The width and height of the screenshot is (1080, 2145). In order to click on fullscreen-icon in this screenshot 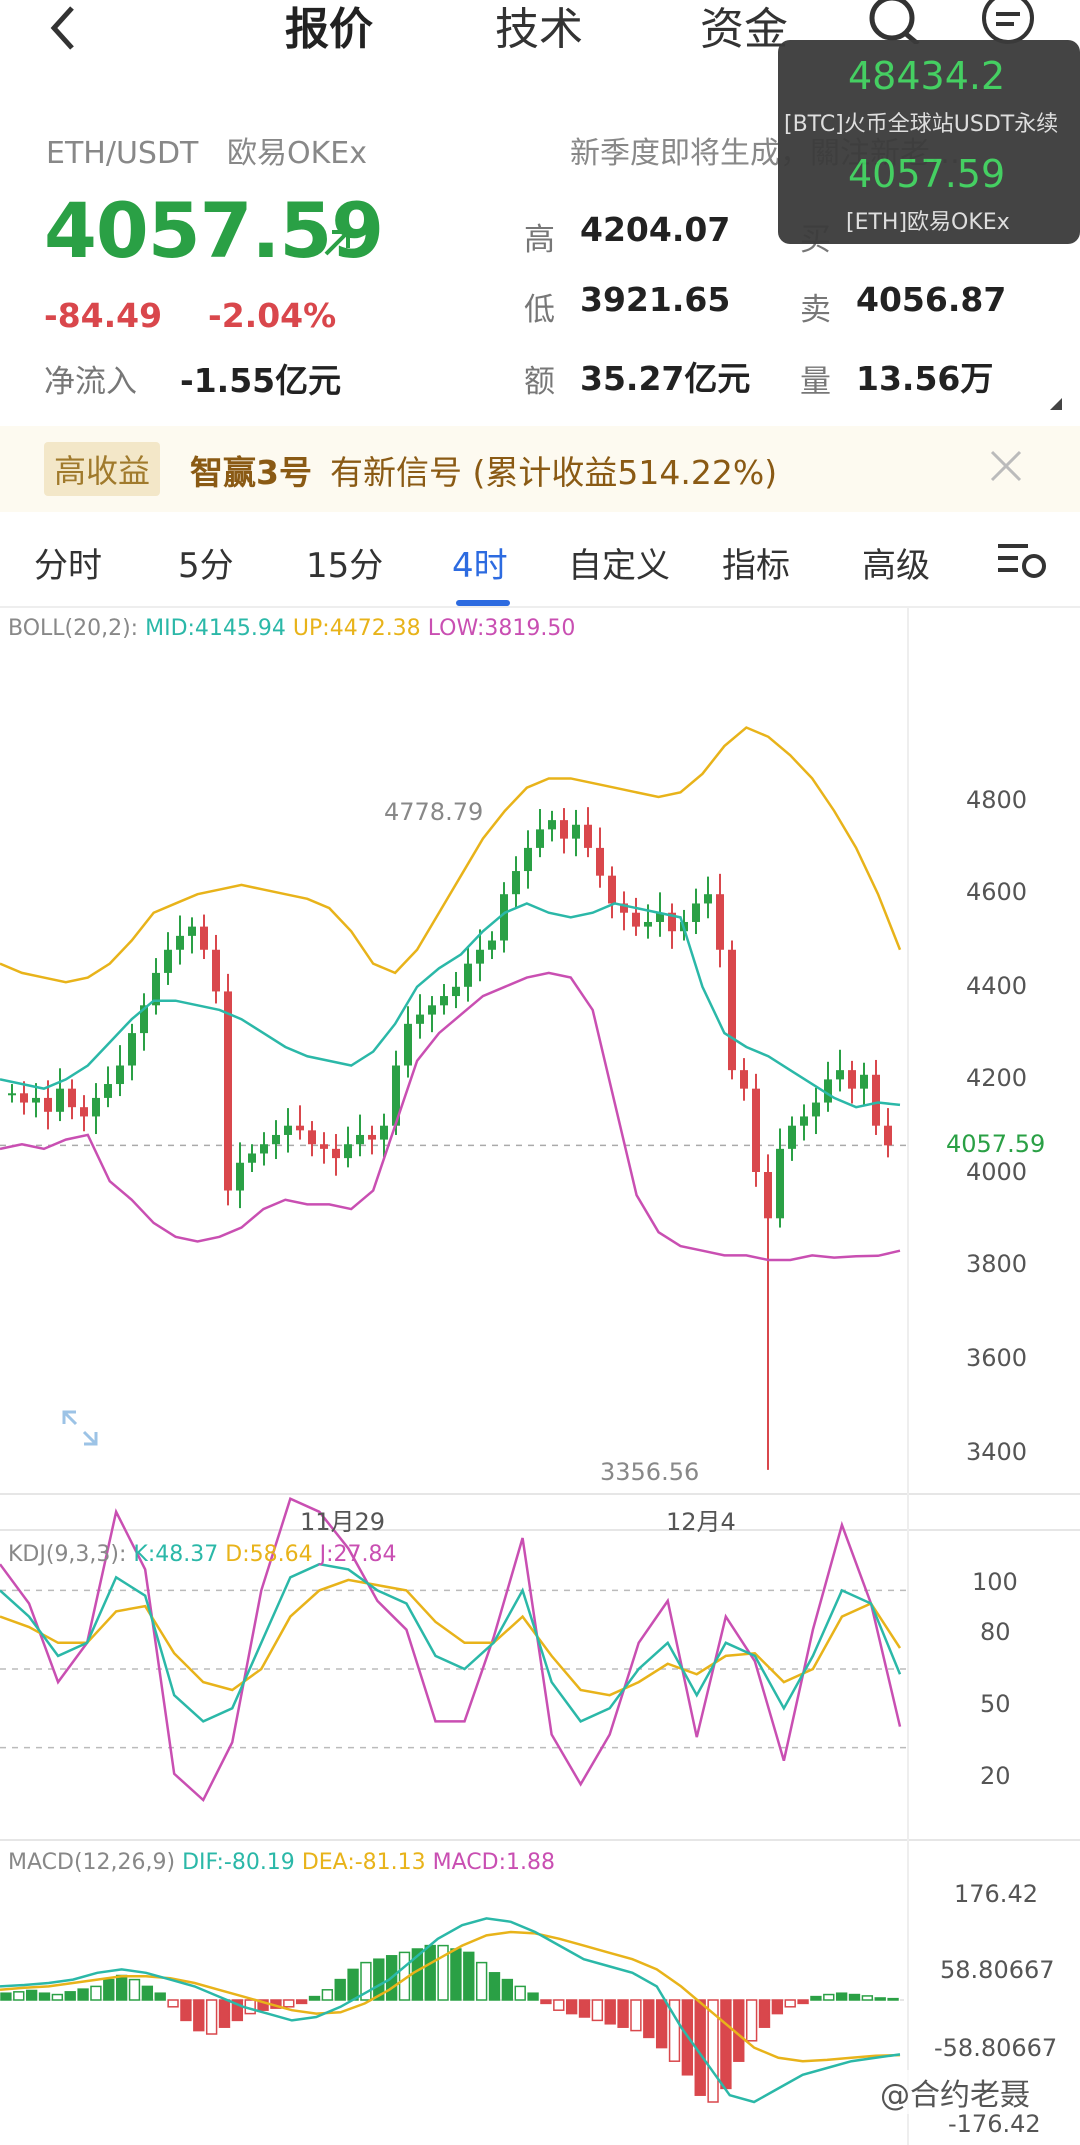, I will do `click(80, 1430)`.